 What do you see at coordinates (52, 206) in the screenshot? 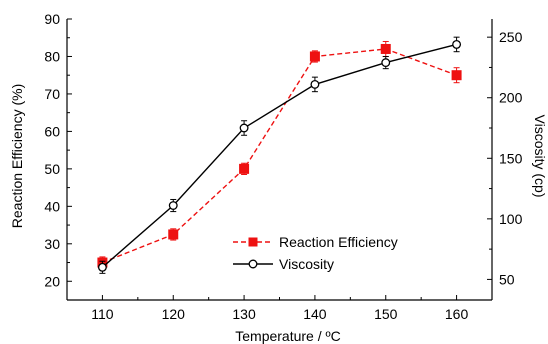
I see `y-left-tick-label: 40` at bounding box center [52, 206].